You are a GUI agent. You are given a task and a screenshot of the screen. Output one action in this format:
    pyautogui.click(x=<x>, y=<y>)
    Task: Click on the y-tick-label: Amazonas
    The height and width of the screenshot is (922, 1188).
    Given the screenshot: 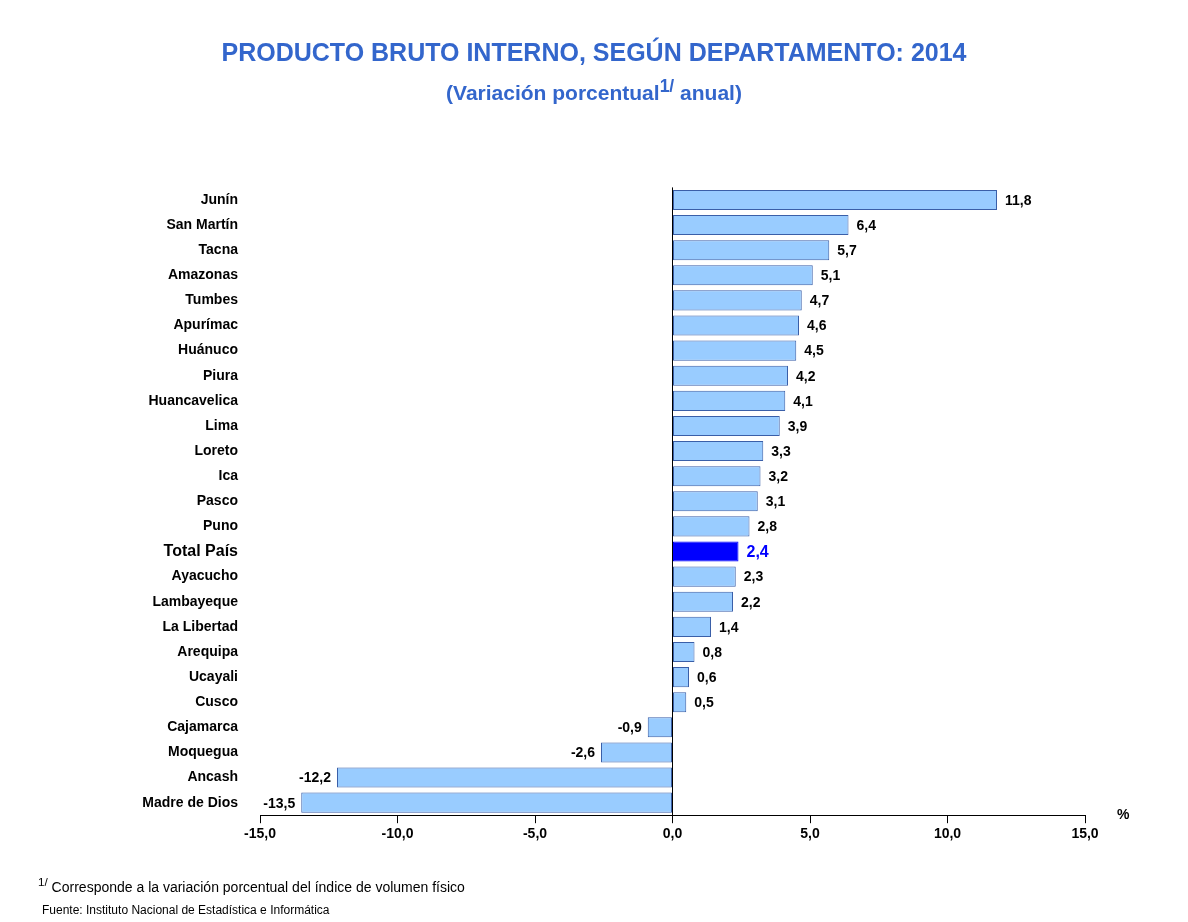 What is the action you would take?
    pyautogui.click(x=203, y=274)
    